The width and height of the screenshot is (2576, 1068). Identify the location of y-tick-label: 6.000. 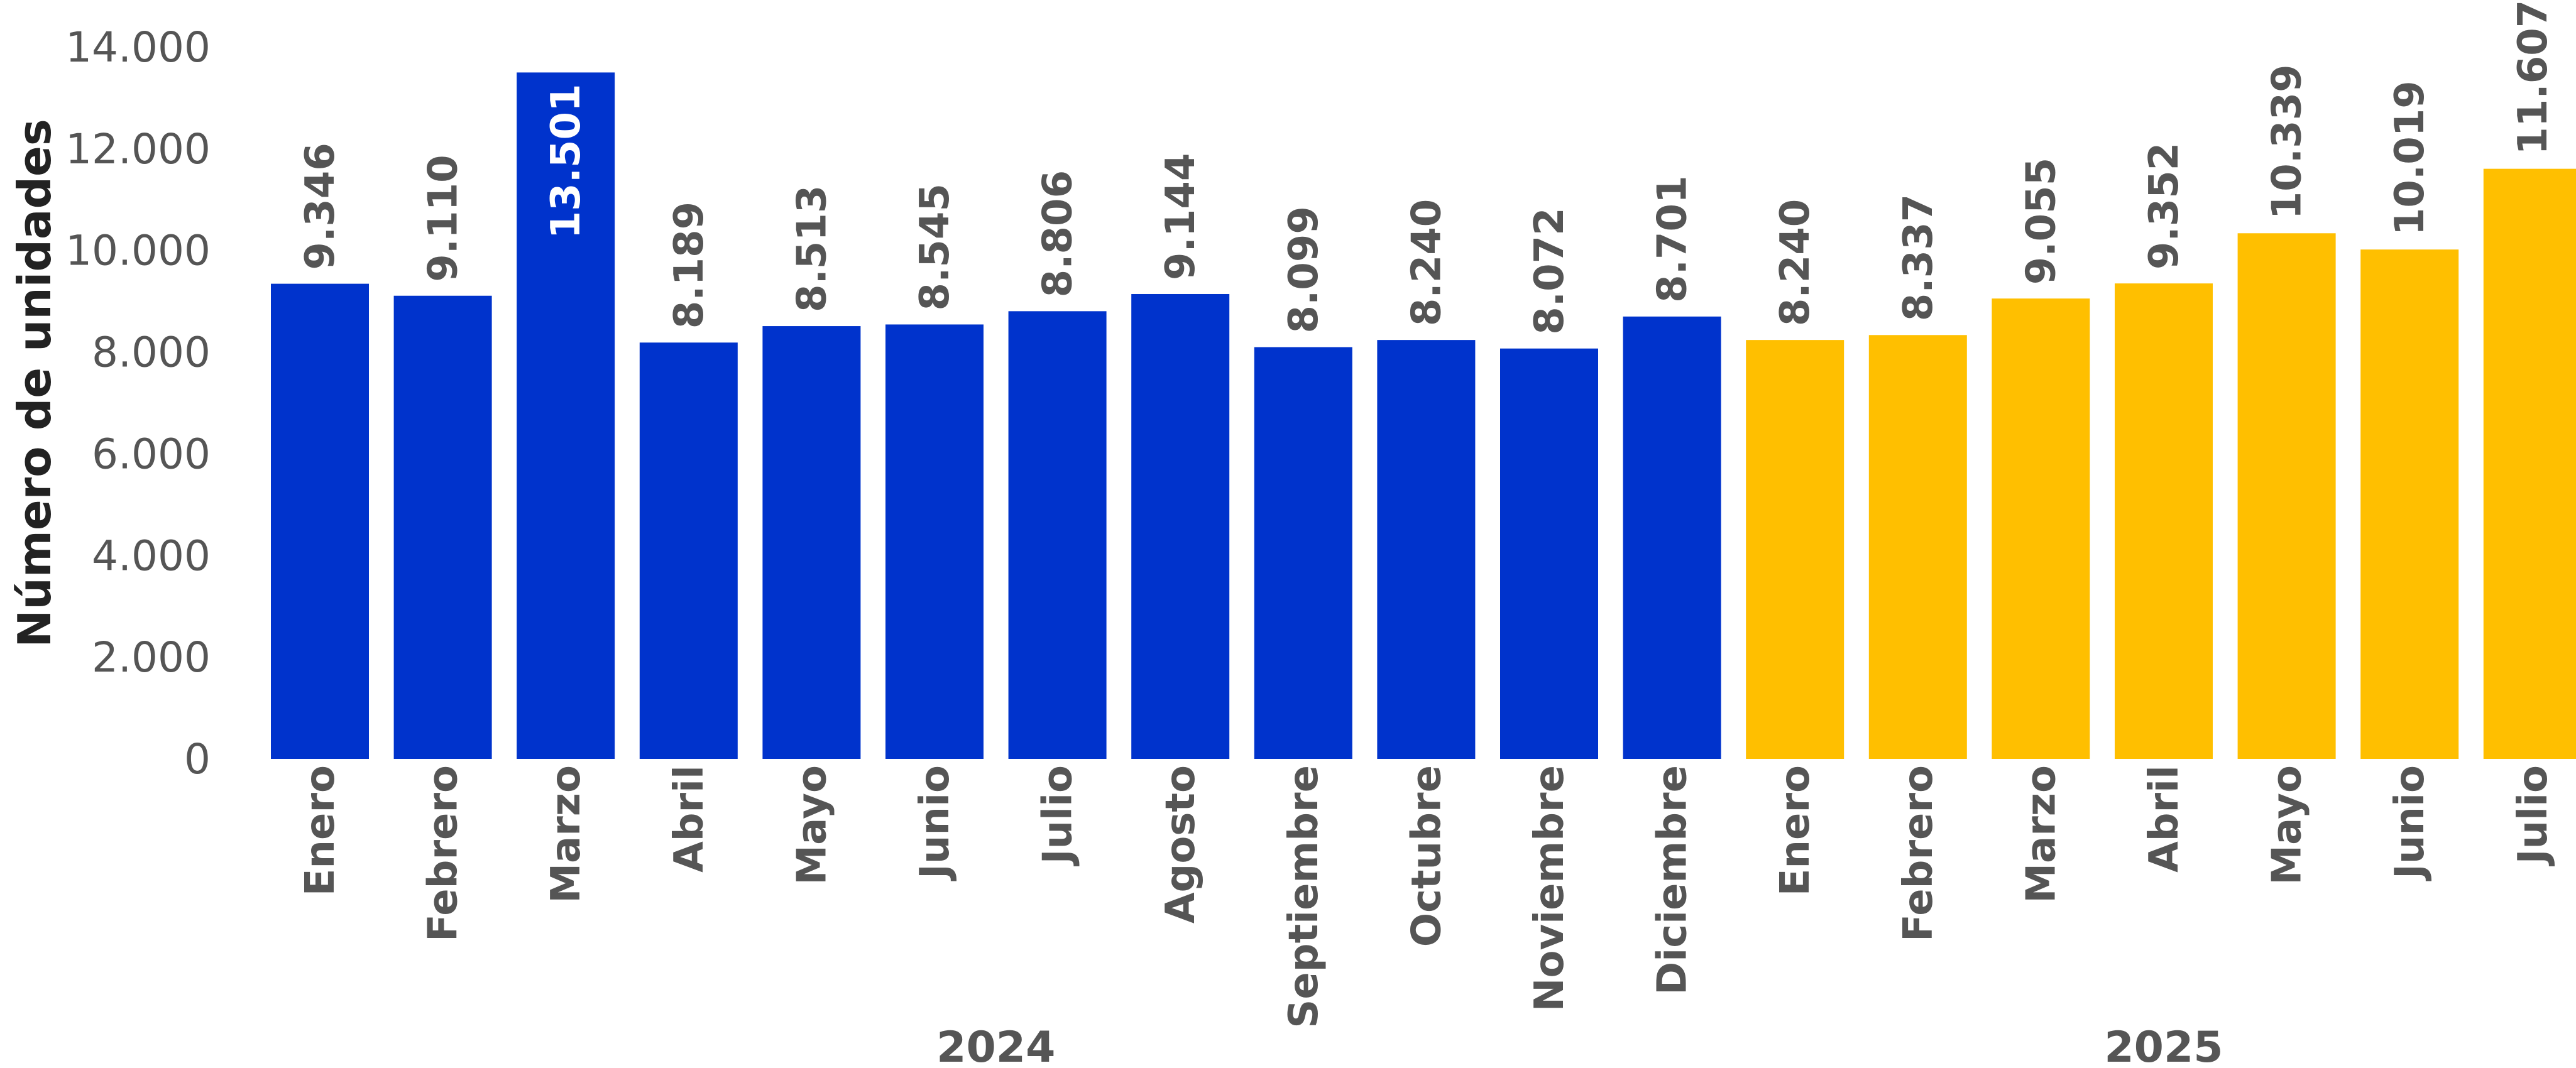
(151, 454).